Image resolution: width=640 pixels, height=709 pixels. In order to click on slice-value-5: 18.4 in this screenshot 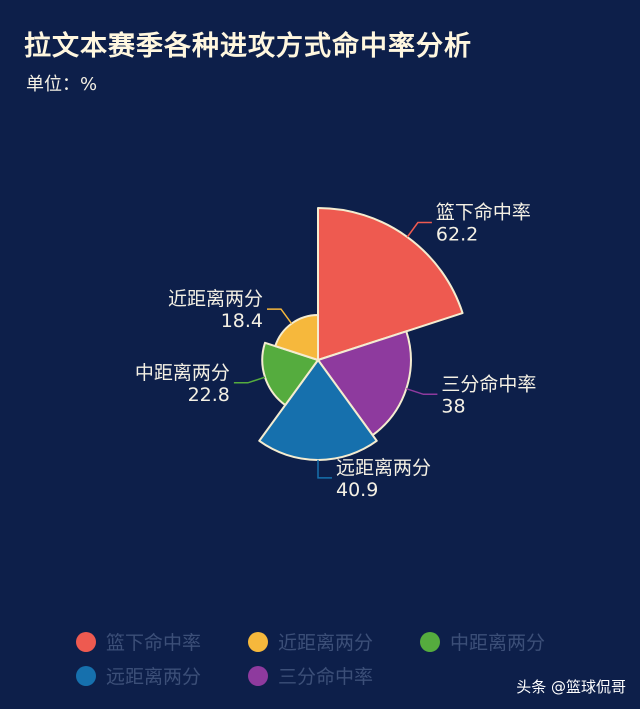, I will do `click(242, 321)`.